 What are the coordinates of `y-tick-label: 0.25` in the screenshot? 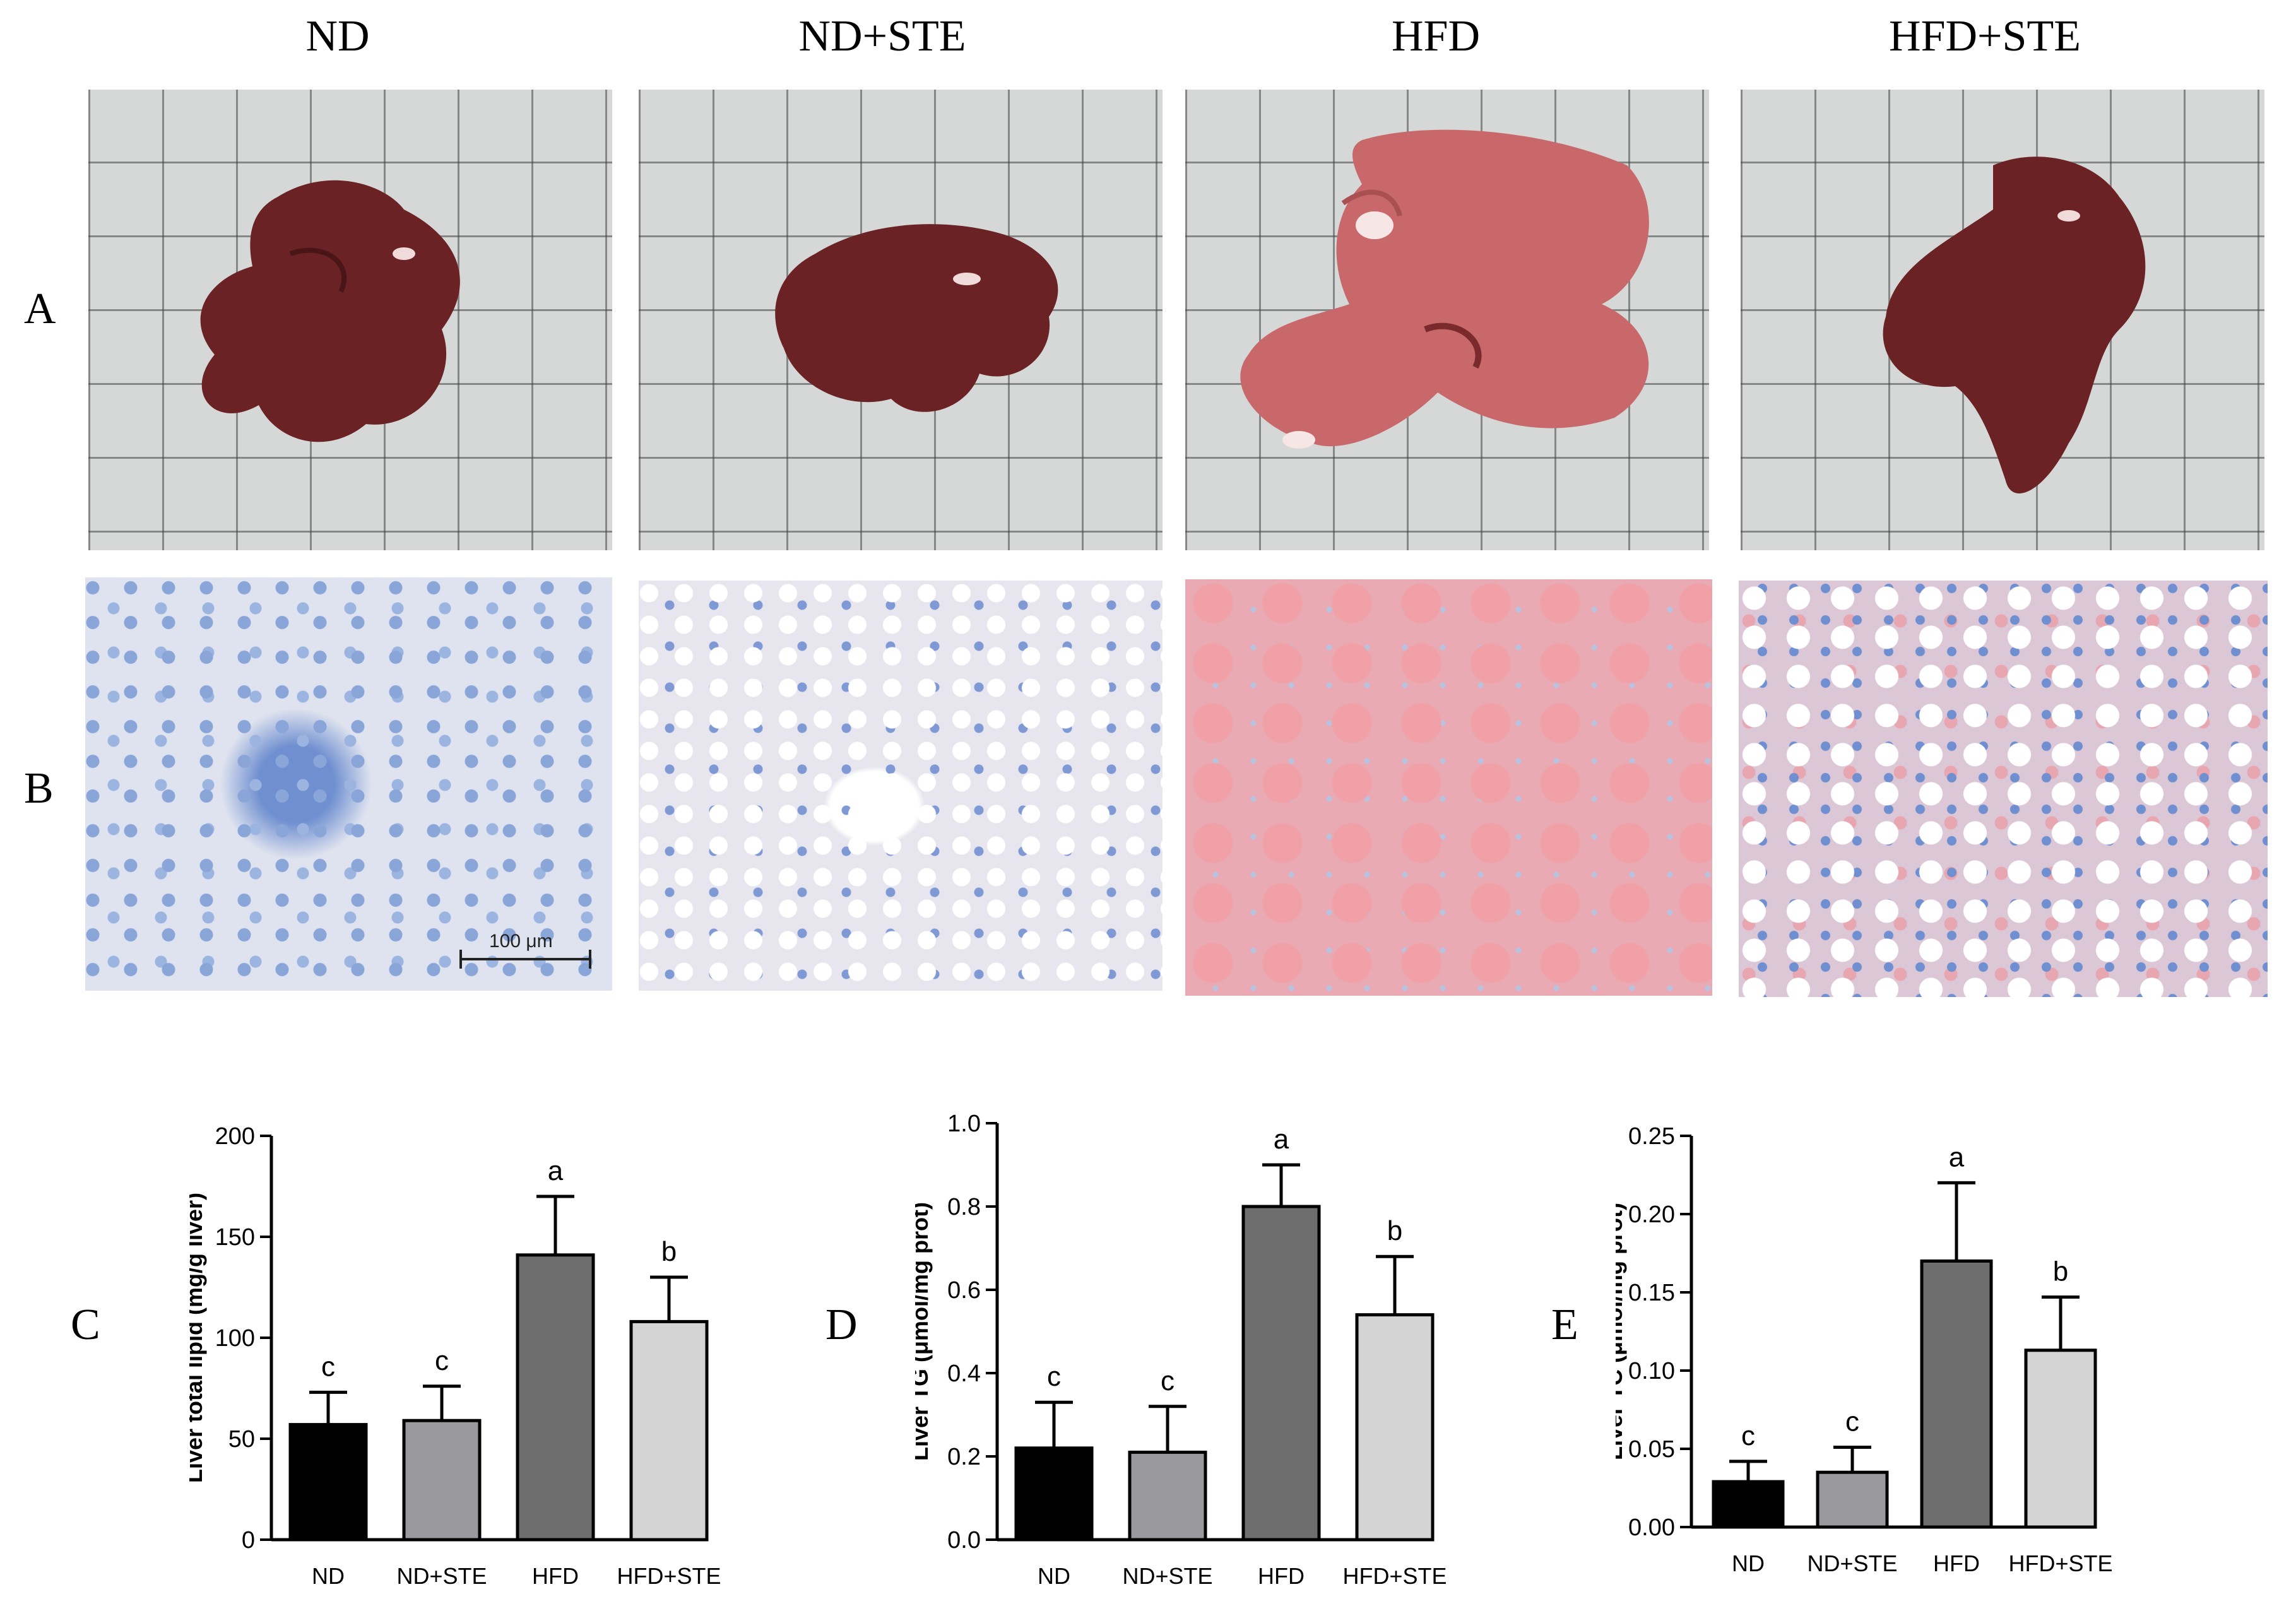 It's located at (1651, 1136).